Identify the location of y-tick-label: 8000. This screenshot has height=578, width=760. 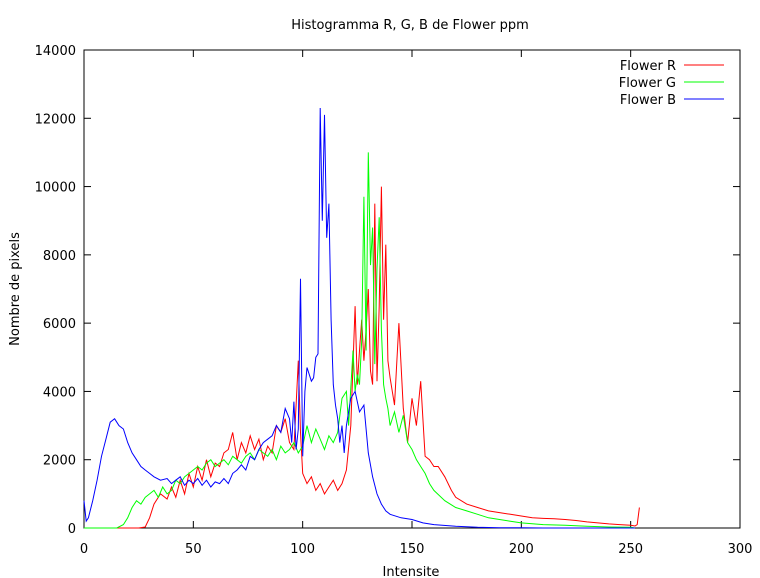
(59, 256).